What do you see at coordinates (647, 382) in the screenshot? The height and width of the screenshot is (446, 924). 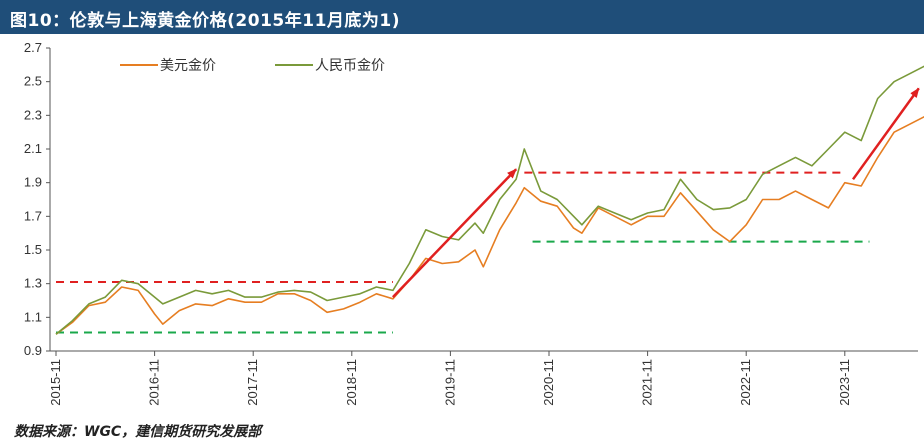 I see `x-tick-label: 2021-11` at bounding box center [647, 382].